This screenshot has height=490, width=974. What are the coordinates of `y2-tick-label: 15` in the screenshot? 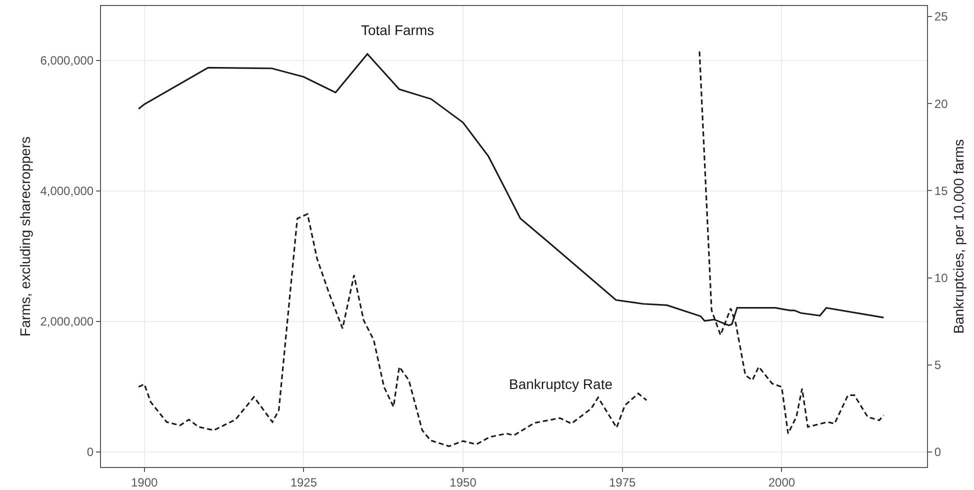 It's located at (941, 191).